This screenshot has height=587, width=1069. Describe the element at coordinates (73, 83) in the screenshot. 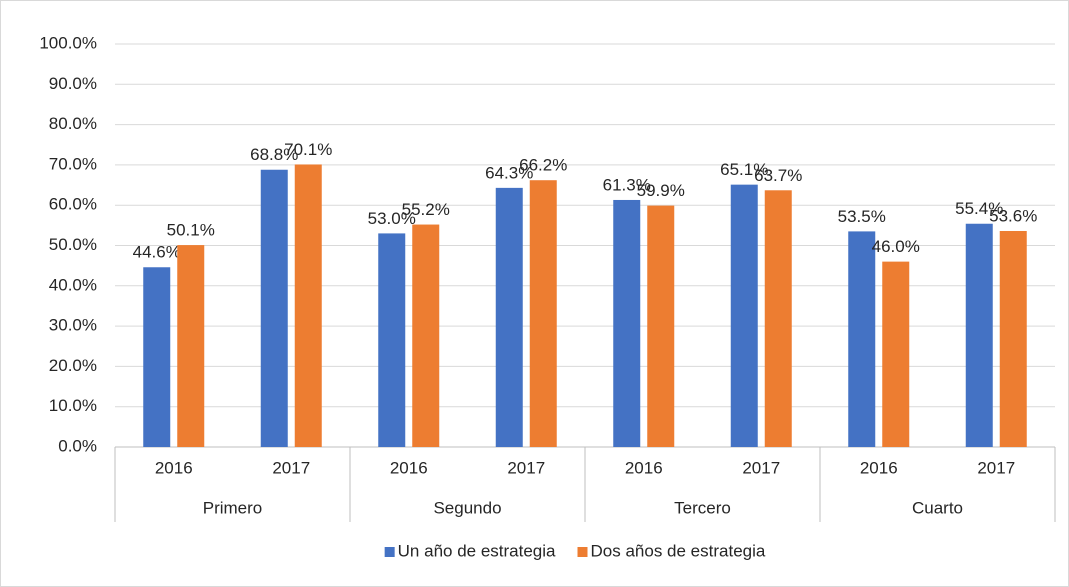

I see `y-tick-label: 90.0%` at that location.